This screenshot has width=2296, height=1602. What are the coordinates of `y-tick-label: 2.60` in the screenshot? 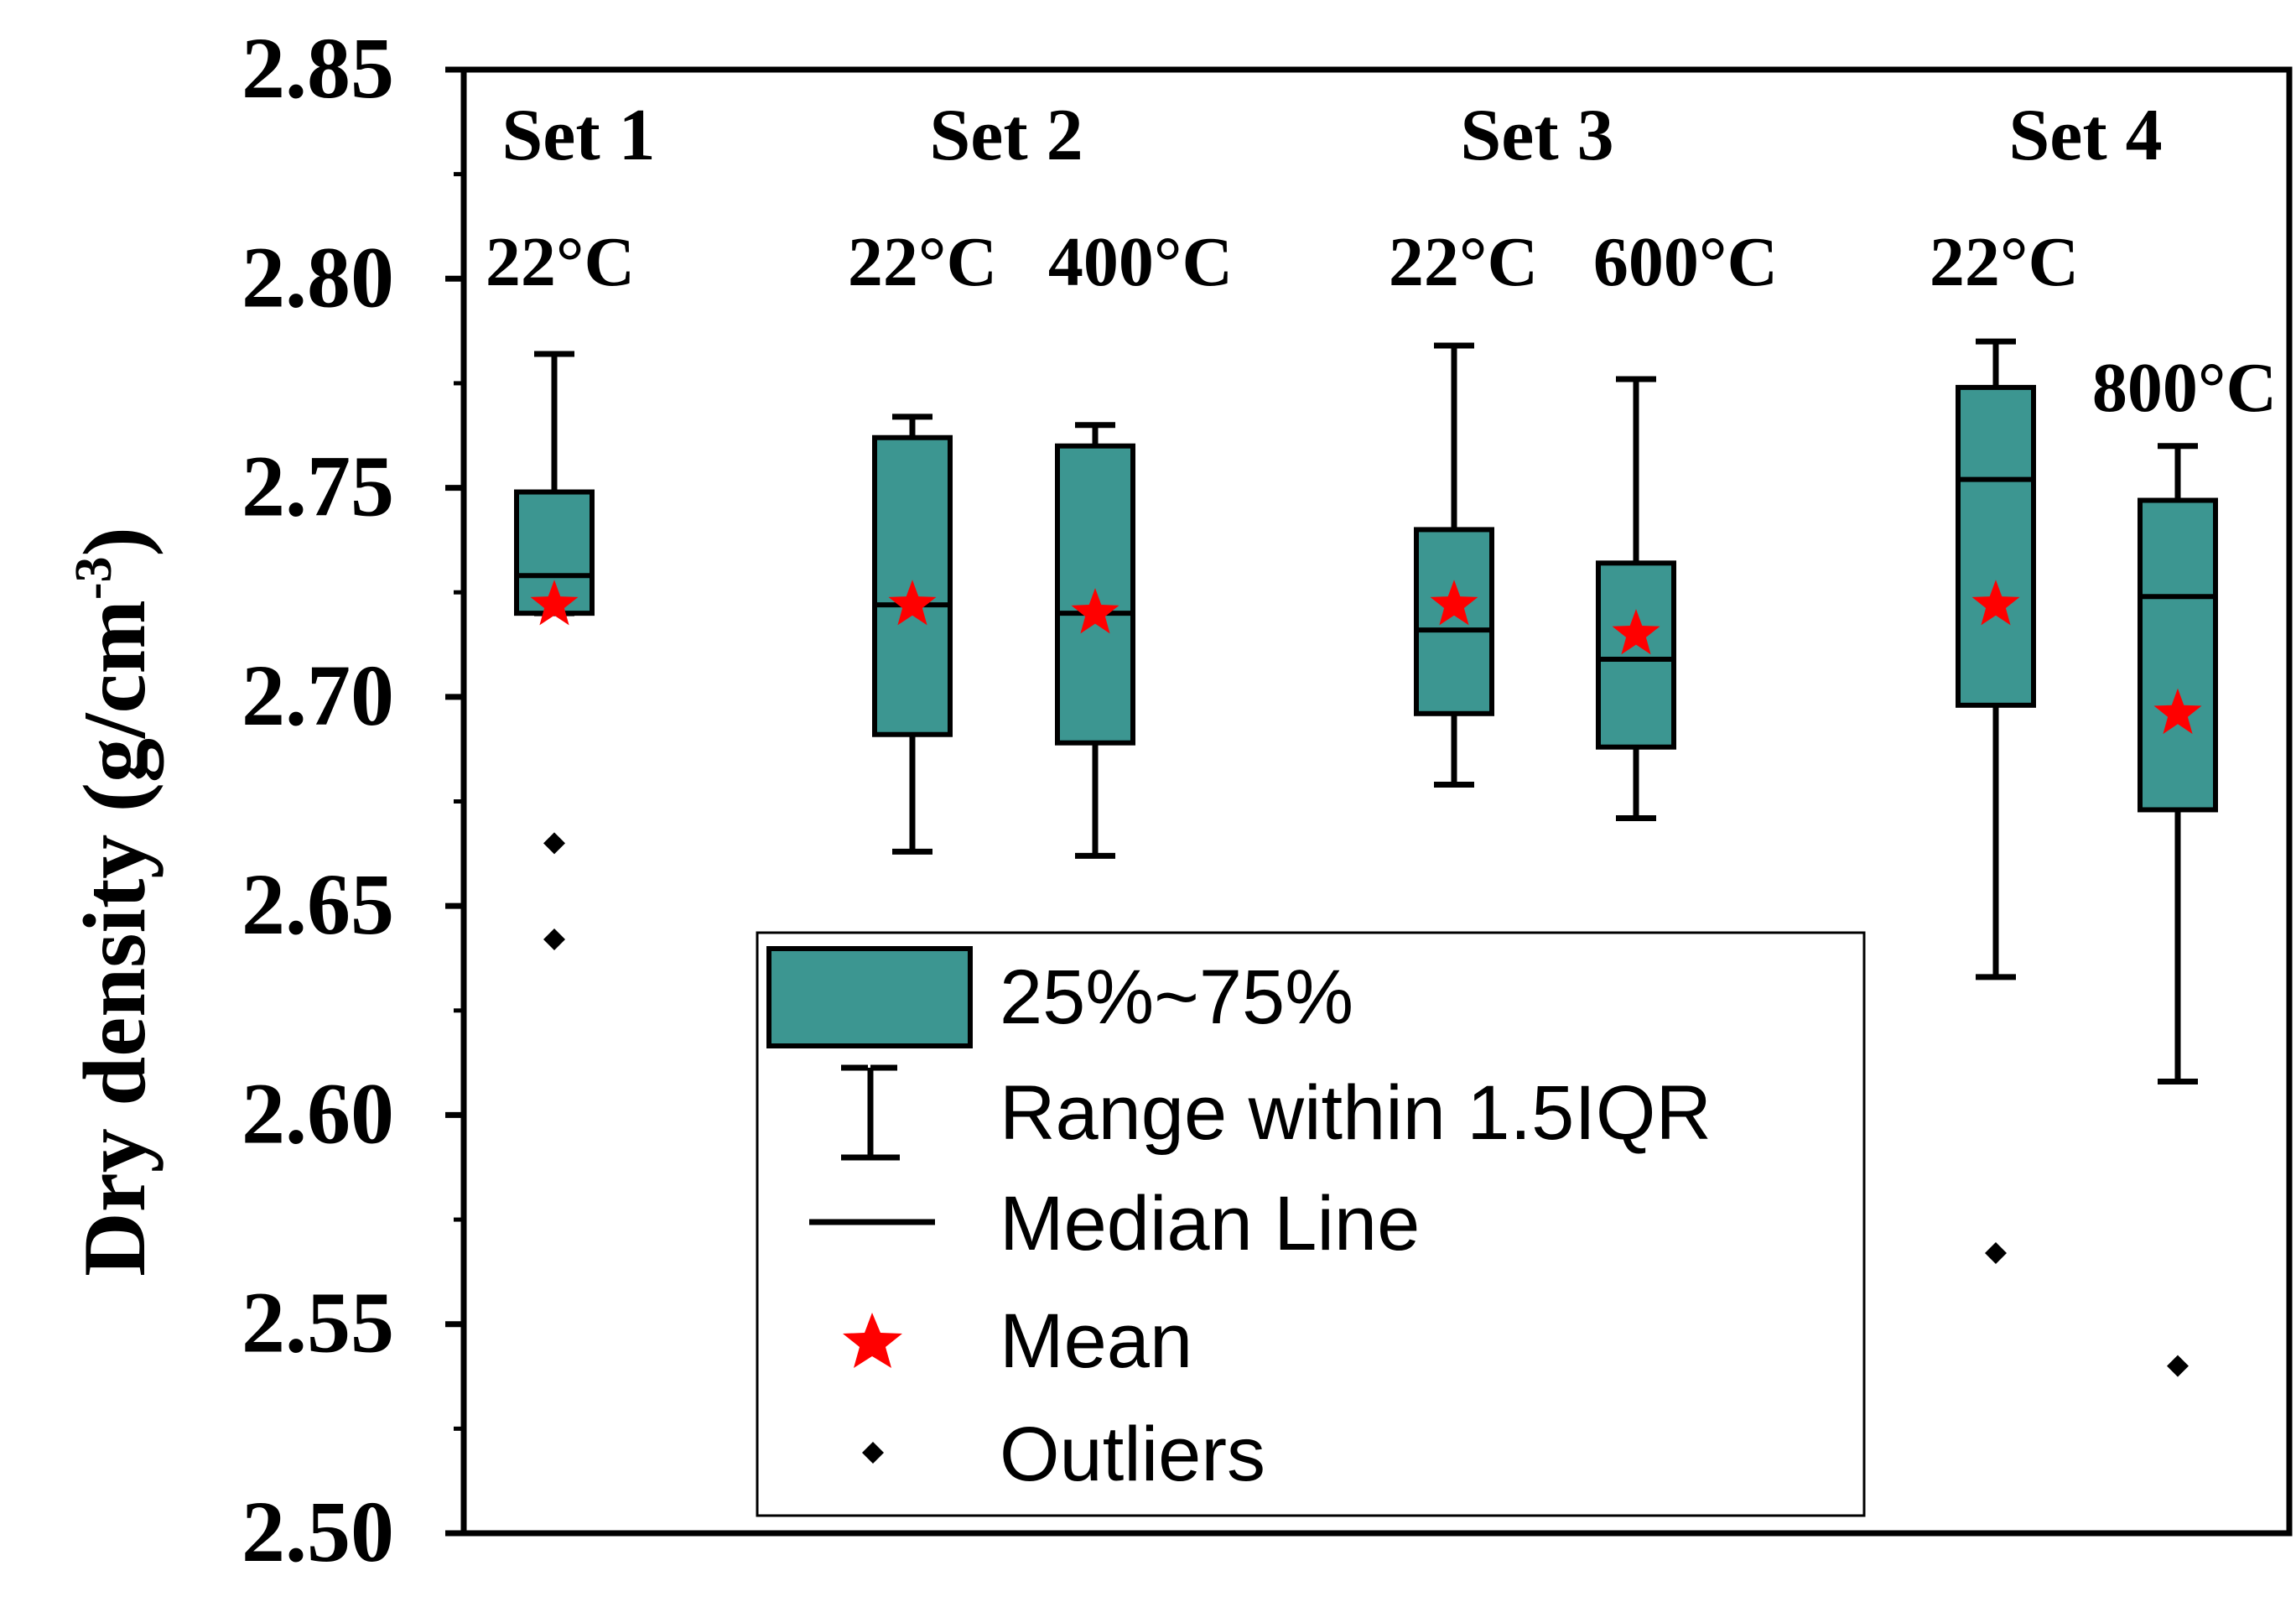 It's located at (318, 1113).